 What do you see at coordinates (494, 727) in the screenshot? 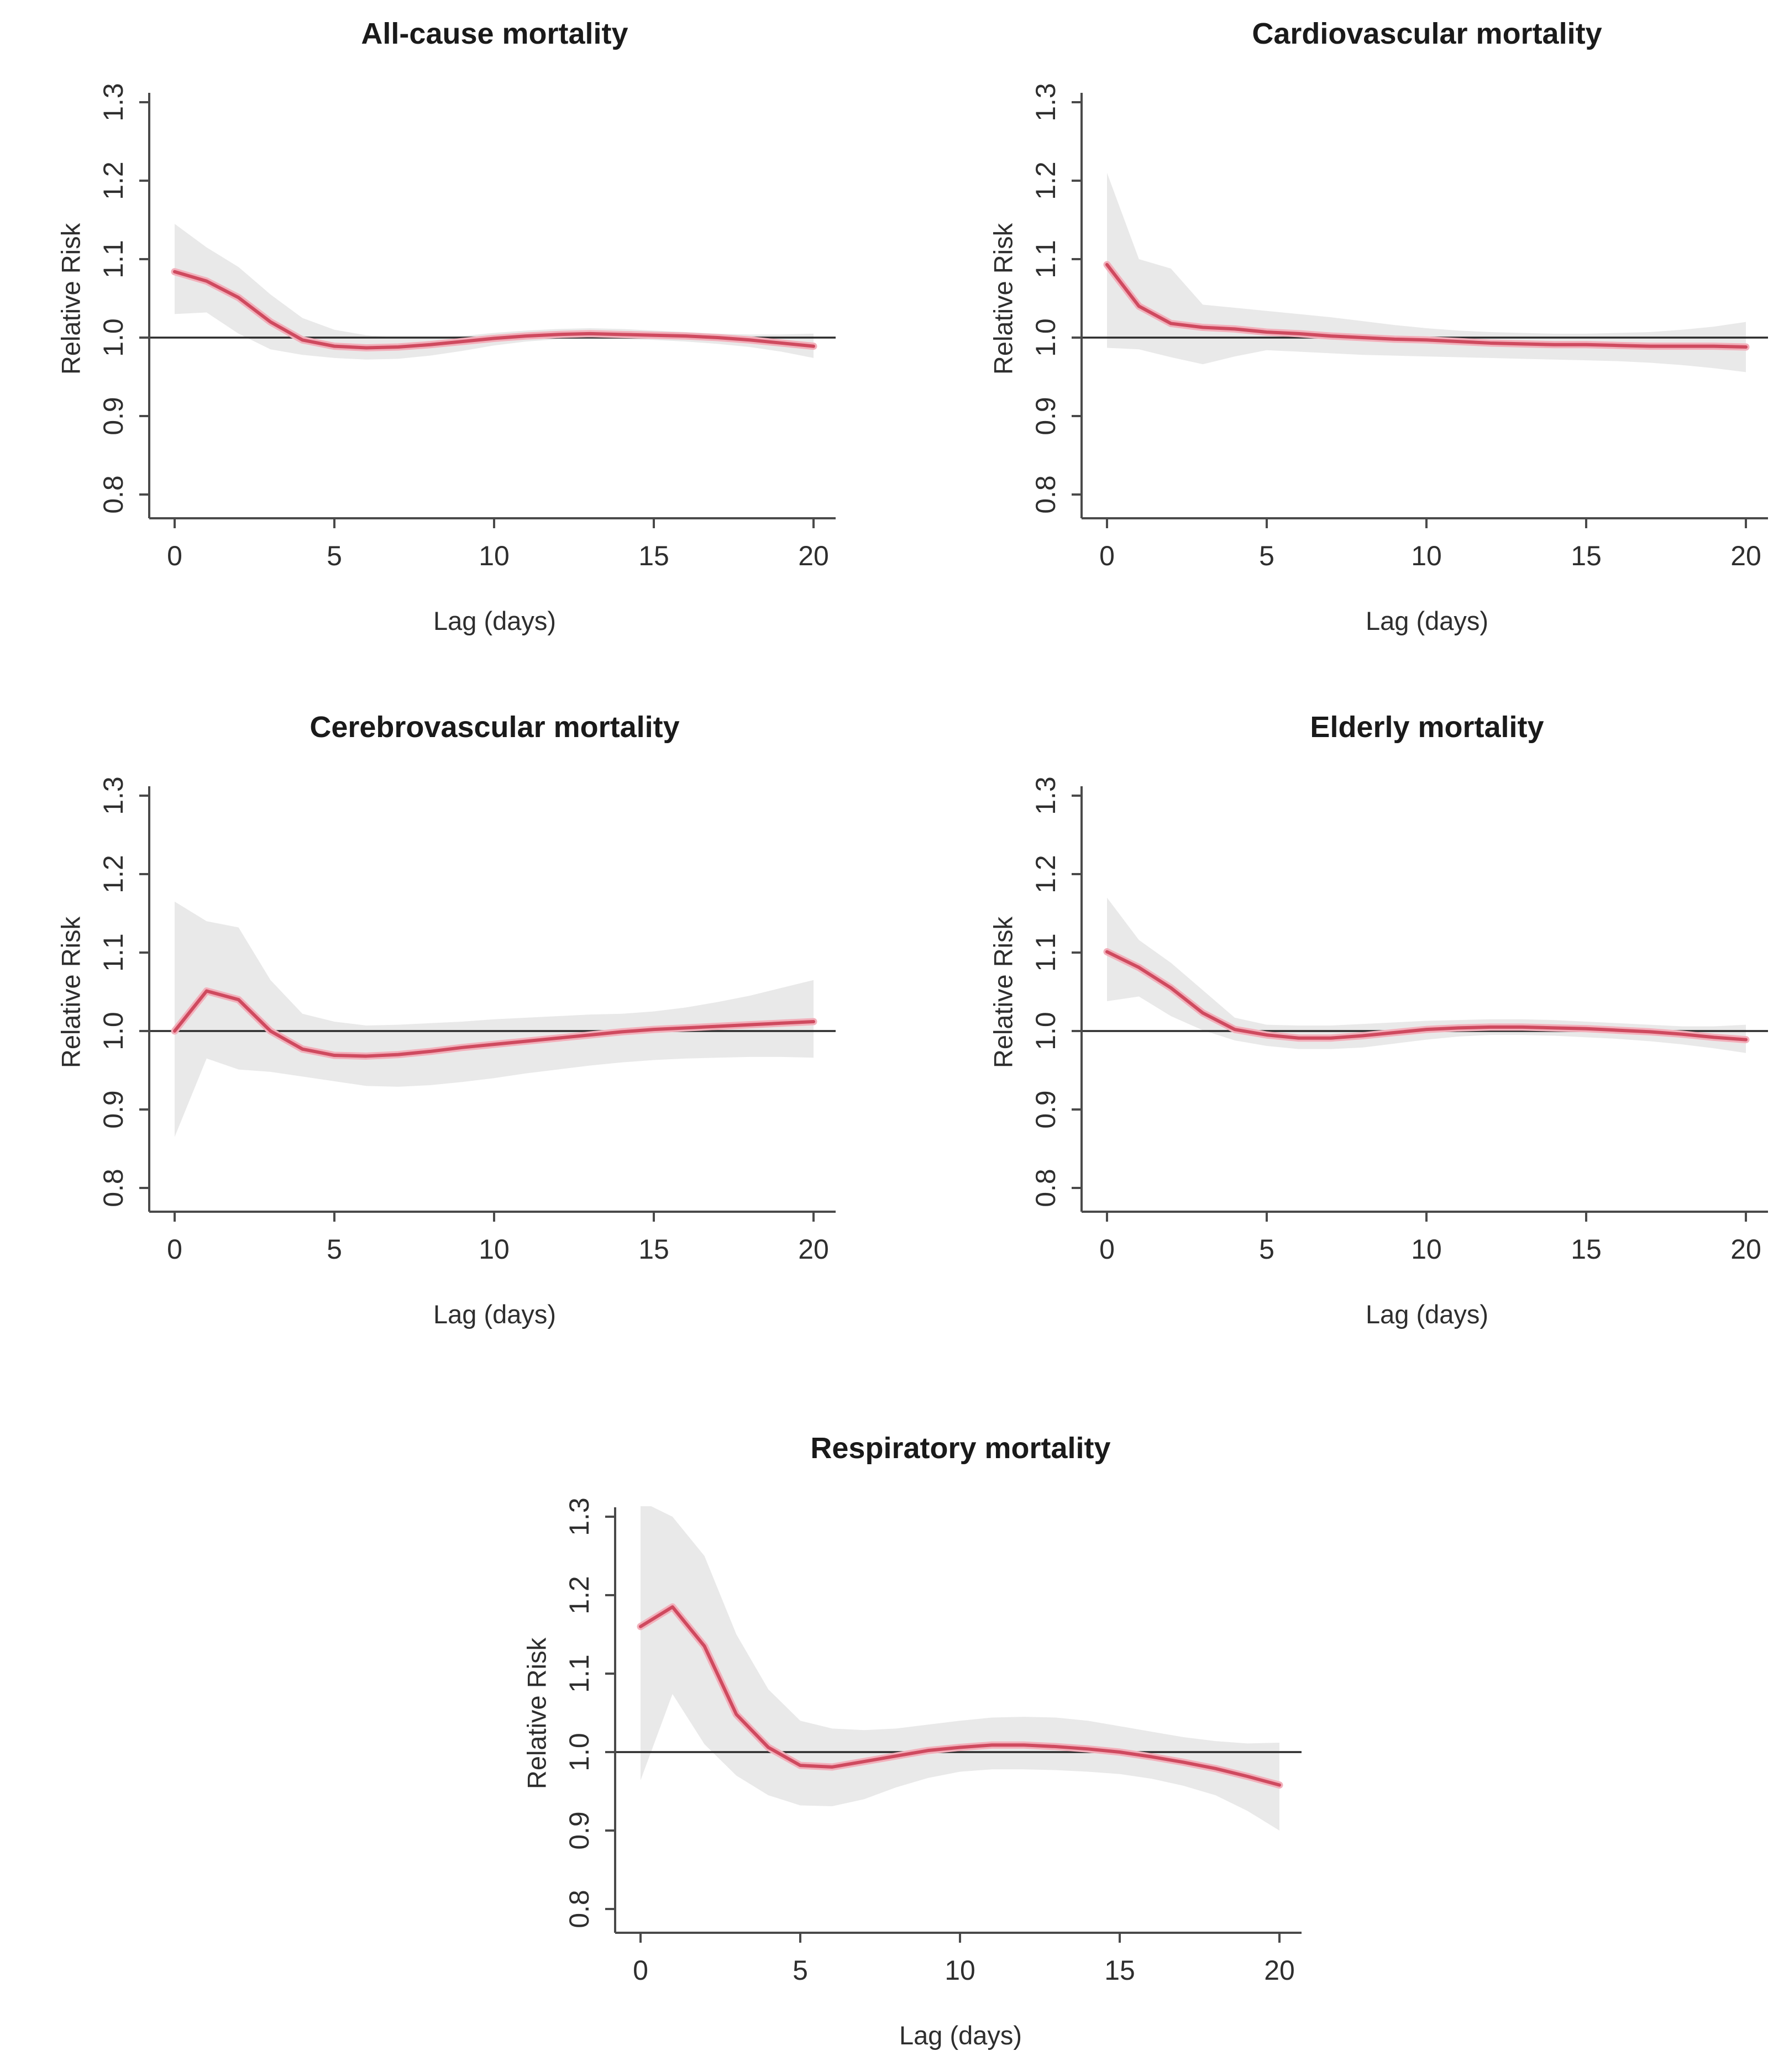
I see `panel-title: Cerebrovascular mortality` at bounding box center [494, 727].